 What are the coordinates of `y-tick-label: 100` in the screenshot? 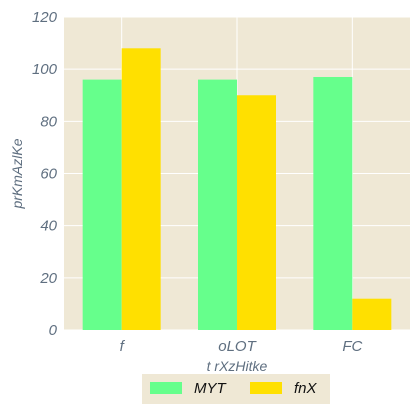 It's located at (45, 69).